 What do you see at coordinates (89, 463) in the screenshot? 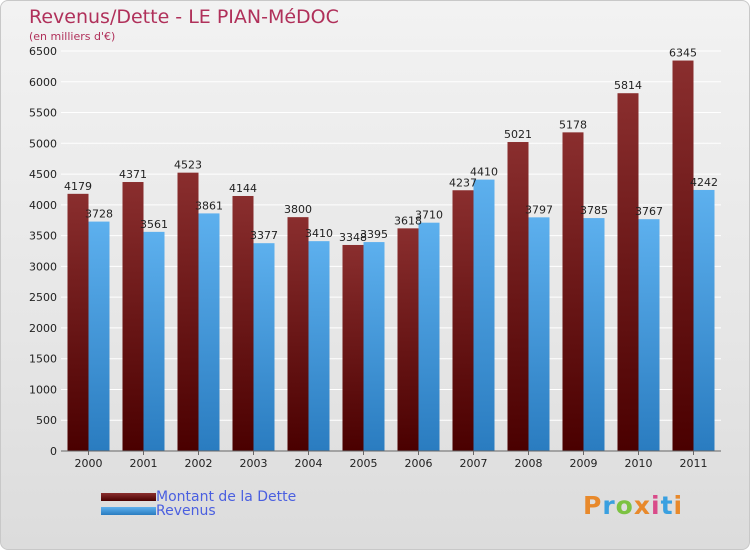
I see `x-tick-label: 2000` at bounding box center [89, 463].